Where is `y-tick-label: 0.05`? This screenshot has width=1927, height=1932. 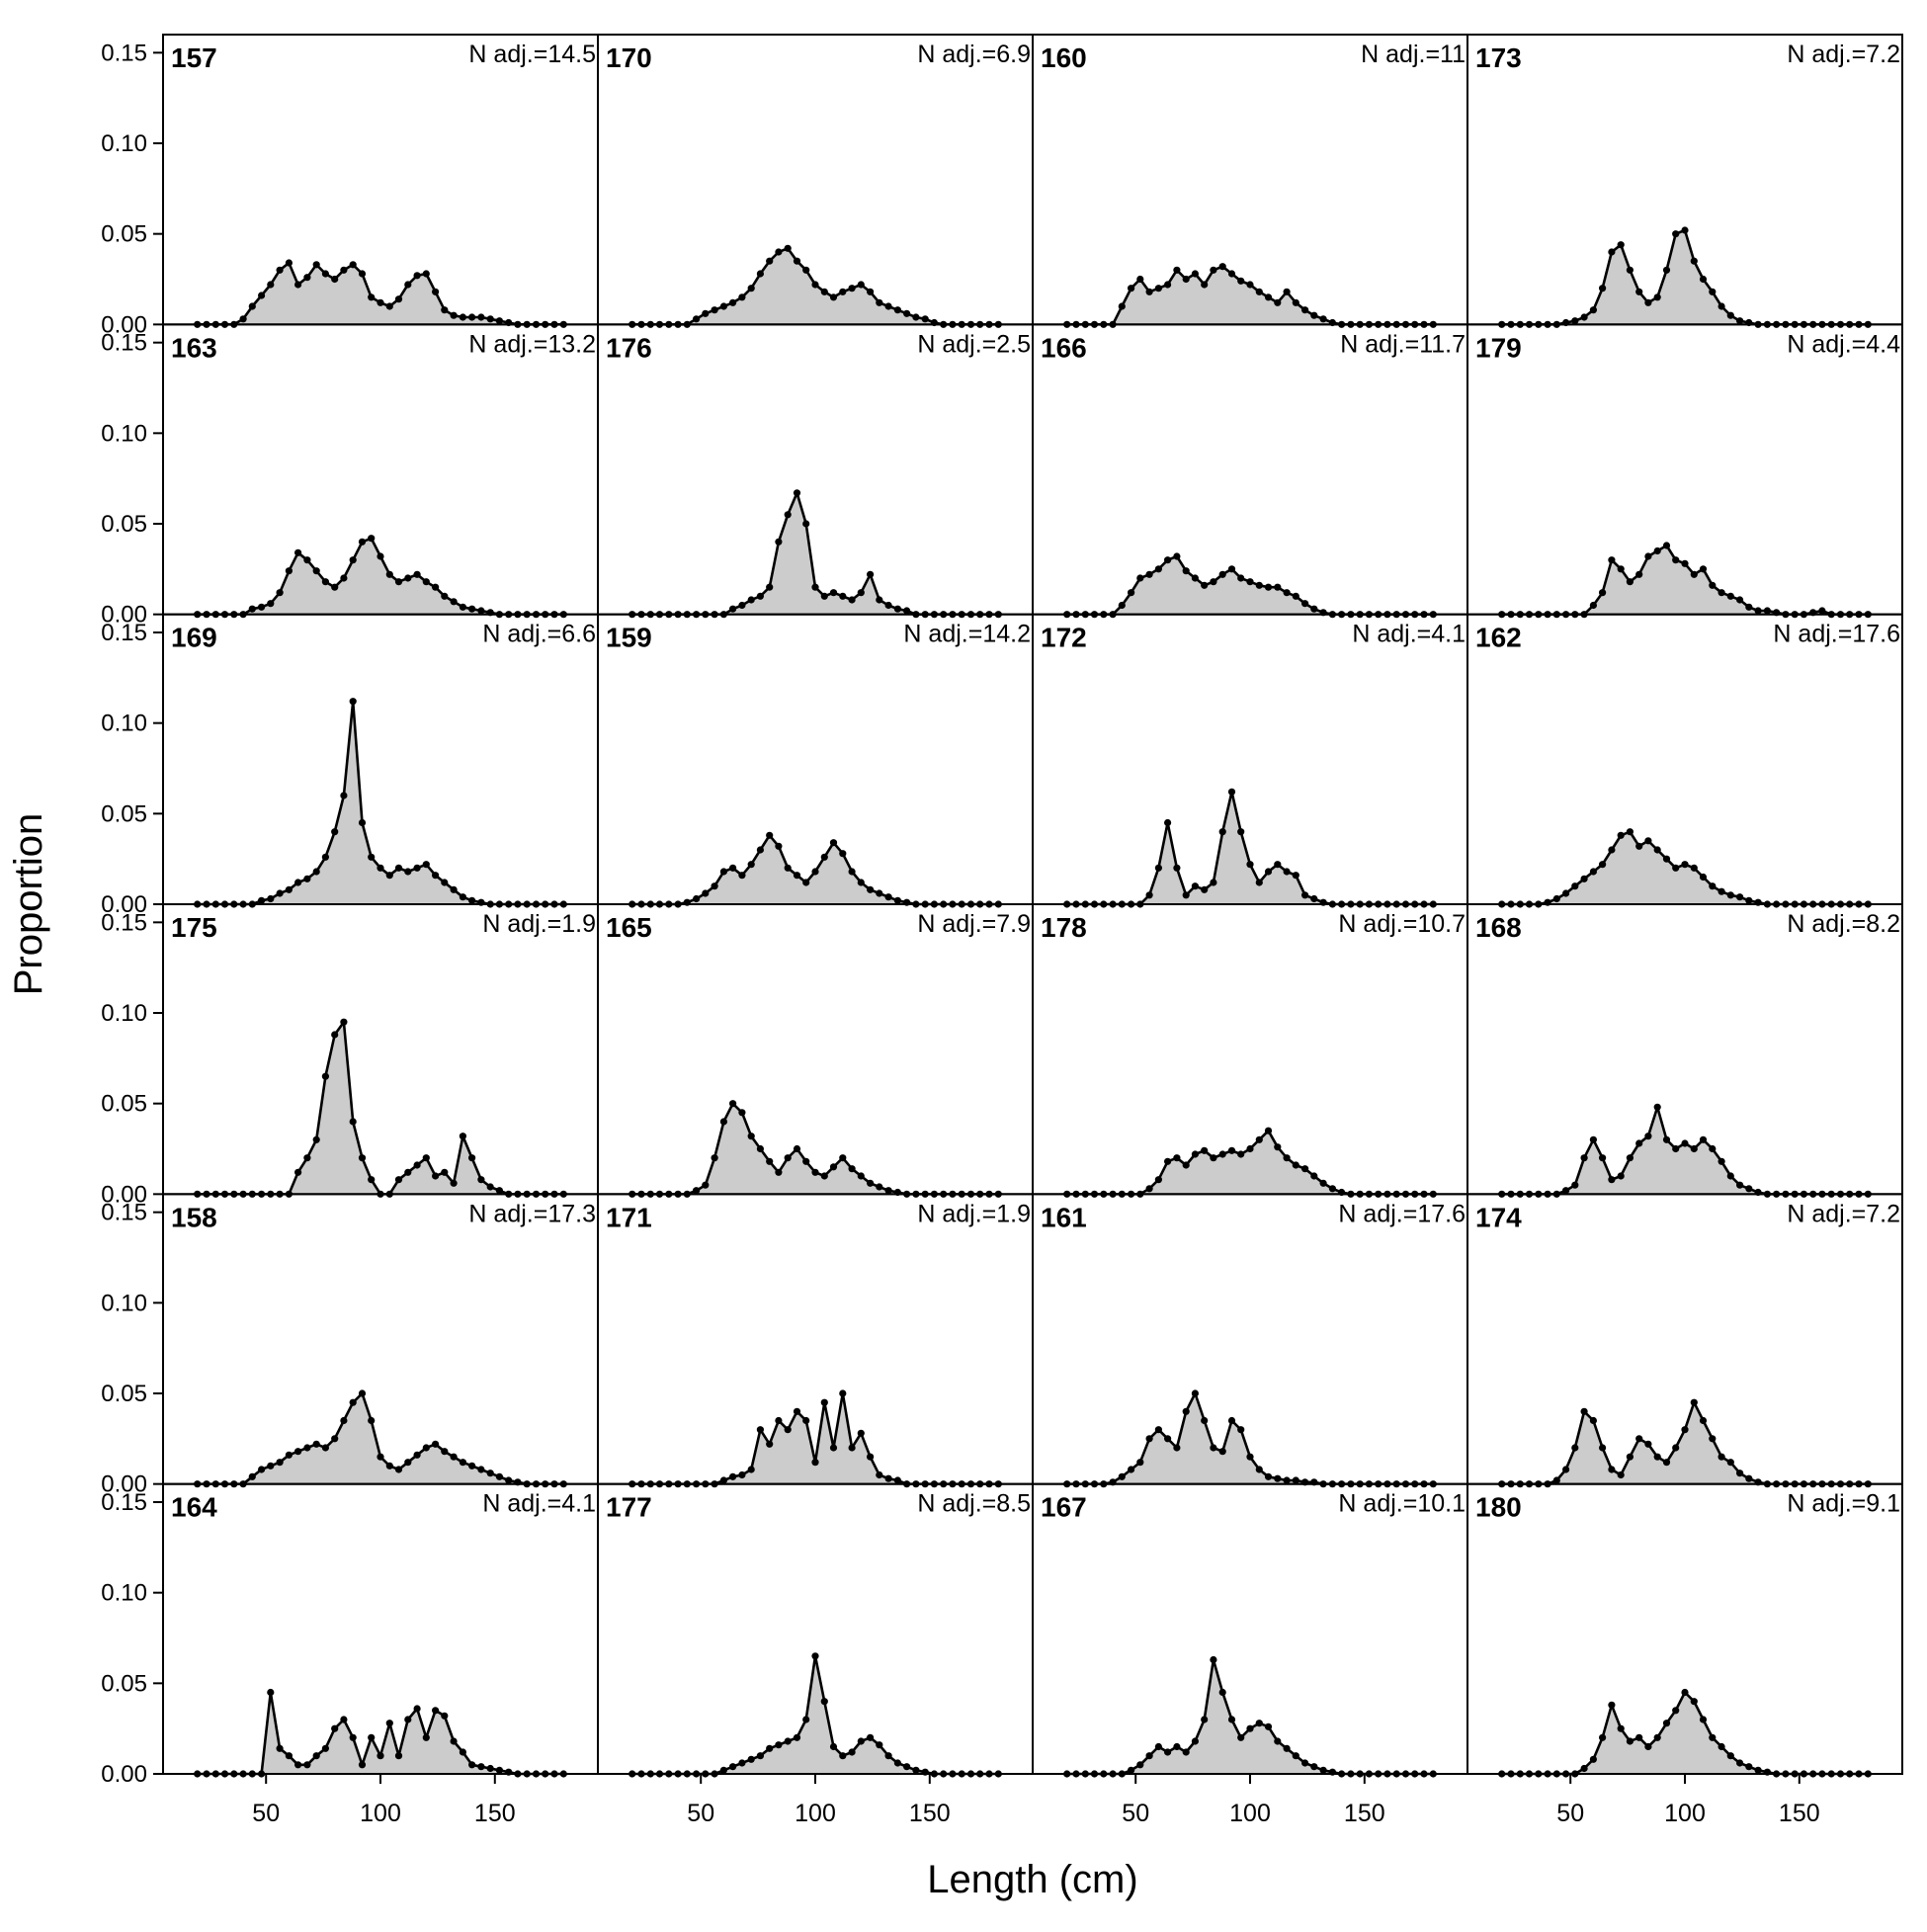
y-tick-label: 0.05 is located at coordinates (124, 1683).